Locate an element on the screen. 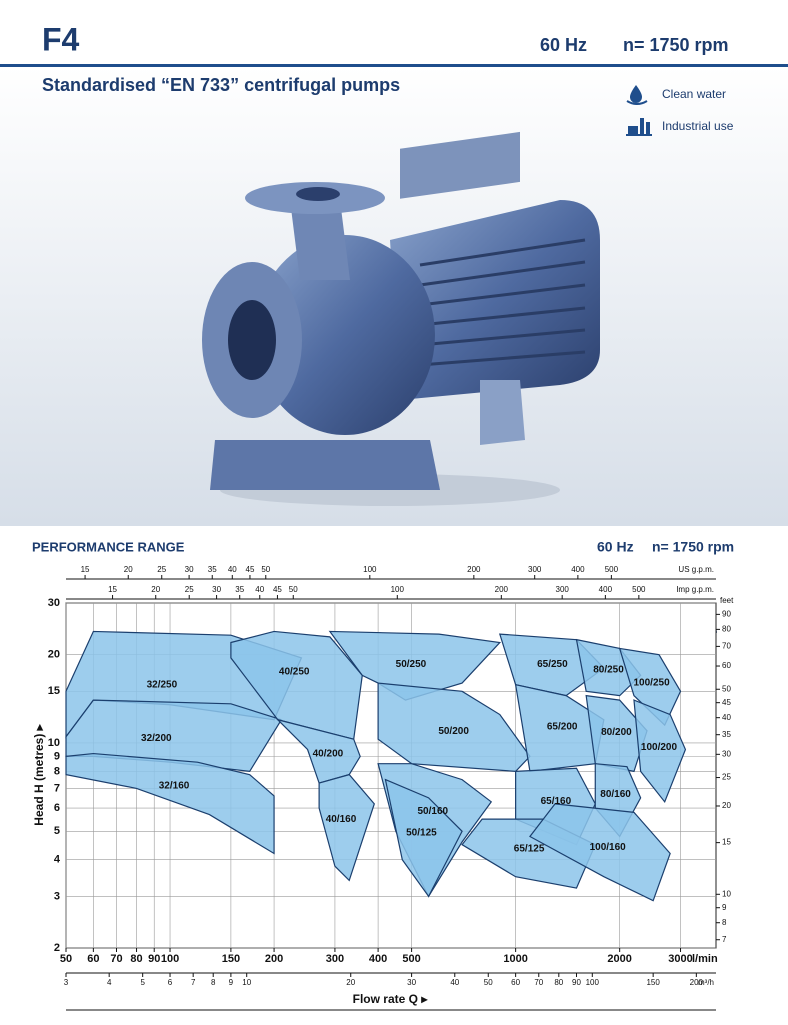 This screenshot has height=1025, width=788. y-tick-label: 8 is located at coordinates (57, 771).